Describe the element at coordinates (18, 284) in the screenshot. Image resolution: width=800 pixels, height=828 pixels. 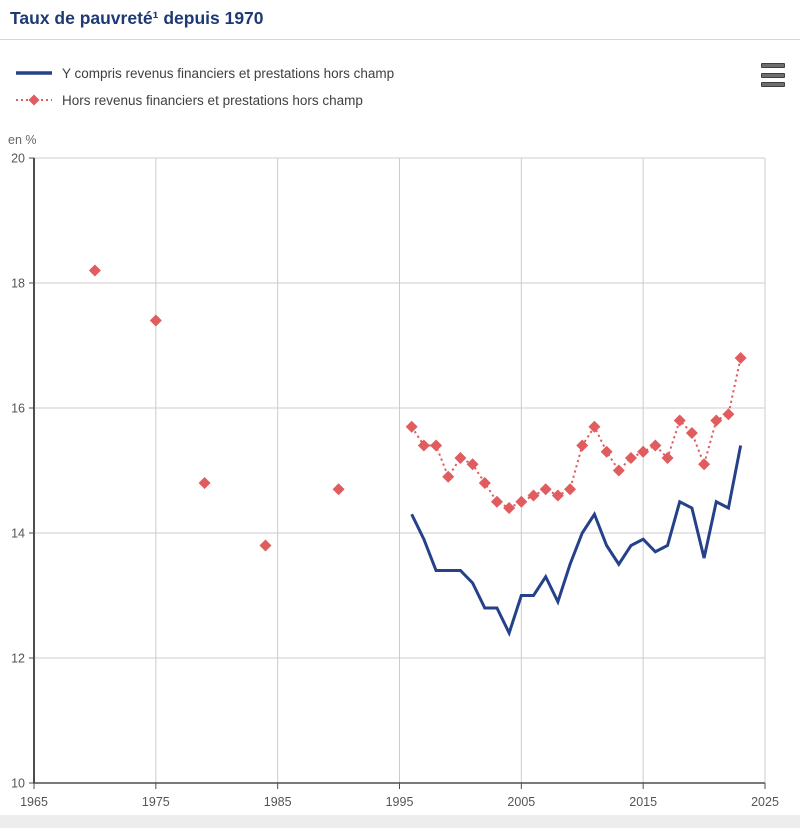
I see `svg-text: 18` at that location.